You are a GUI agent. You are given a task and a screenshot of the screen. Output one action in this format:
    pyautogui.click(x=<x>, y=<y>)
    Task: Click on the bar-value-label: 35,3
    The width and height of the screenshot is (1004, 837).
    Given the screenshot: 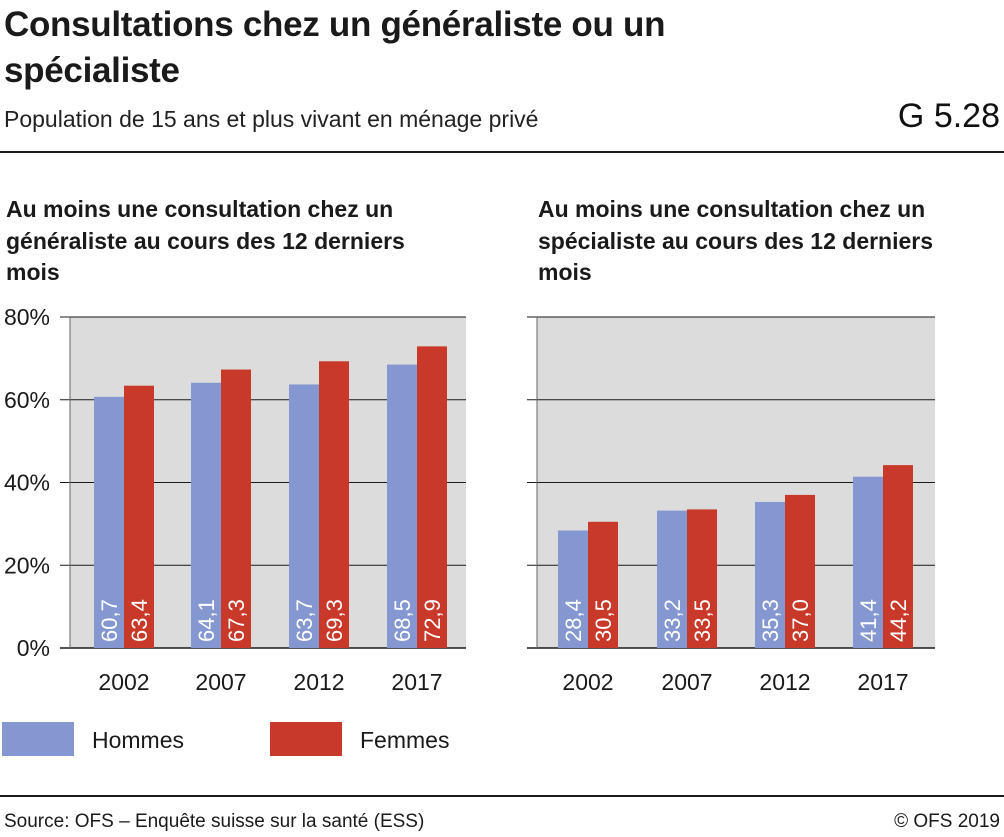 What is the action you would take?
    pyautogui.click(x=770, y=620)
    